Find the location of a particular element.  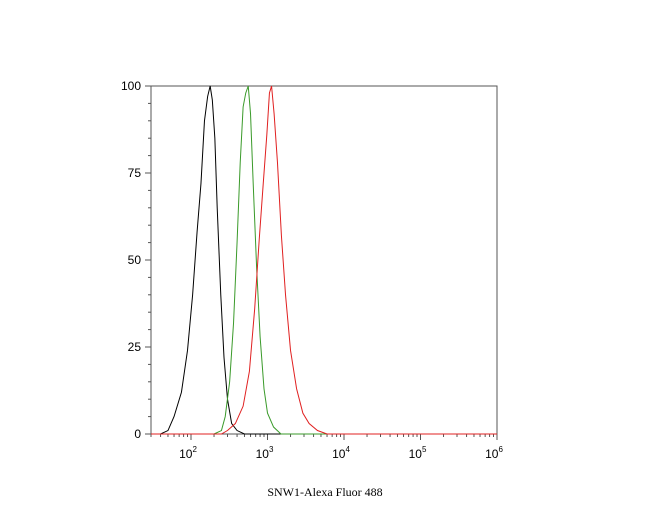

y-tick-label: 75 is located at coordinates (135, 173).